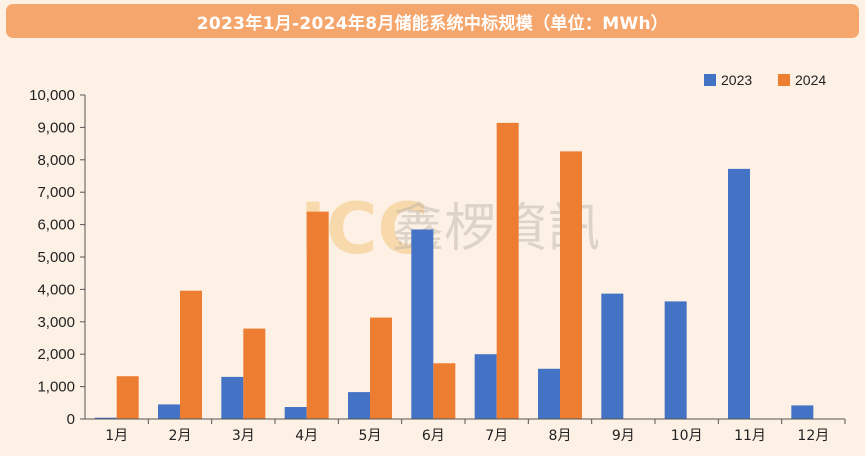 This screenshot has height=456, width=865. Describe the element at coordinates (560, 436) in the screenshot. I see `x-tick-label: 8月` at that location.